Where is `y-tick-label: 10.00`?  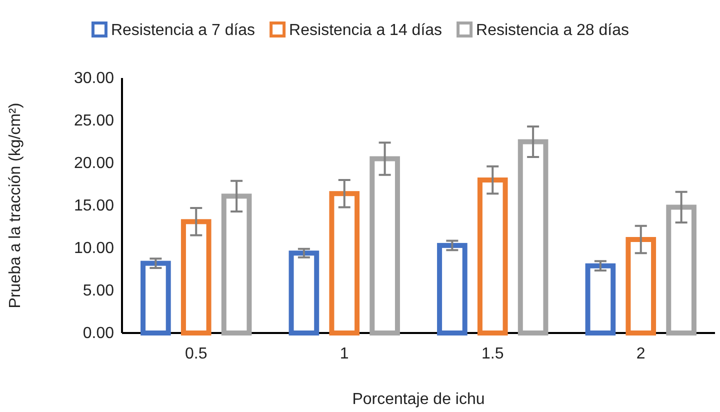
y-tick-label: 10.00 is located at coordinates (94, 249).